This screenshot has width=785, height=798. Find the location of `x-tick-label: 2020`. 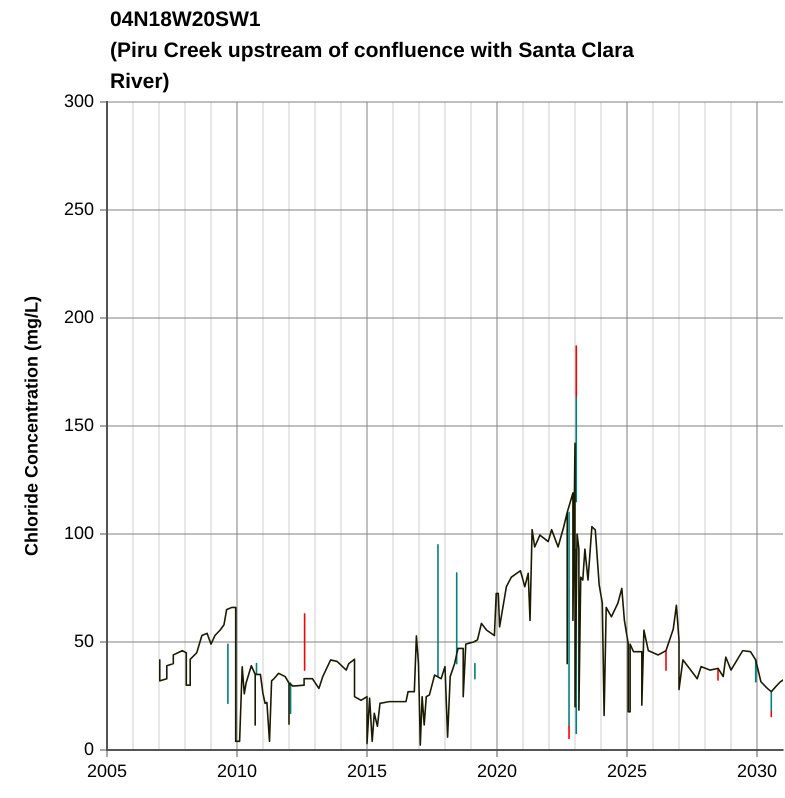

x-tick-label: 2020 is located at coordinates (497, 770).